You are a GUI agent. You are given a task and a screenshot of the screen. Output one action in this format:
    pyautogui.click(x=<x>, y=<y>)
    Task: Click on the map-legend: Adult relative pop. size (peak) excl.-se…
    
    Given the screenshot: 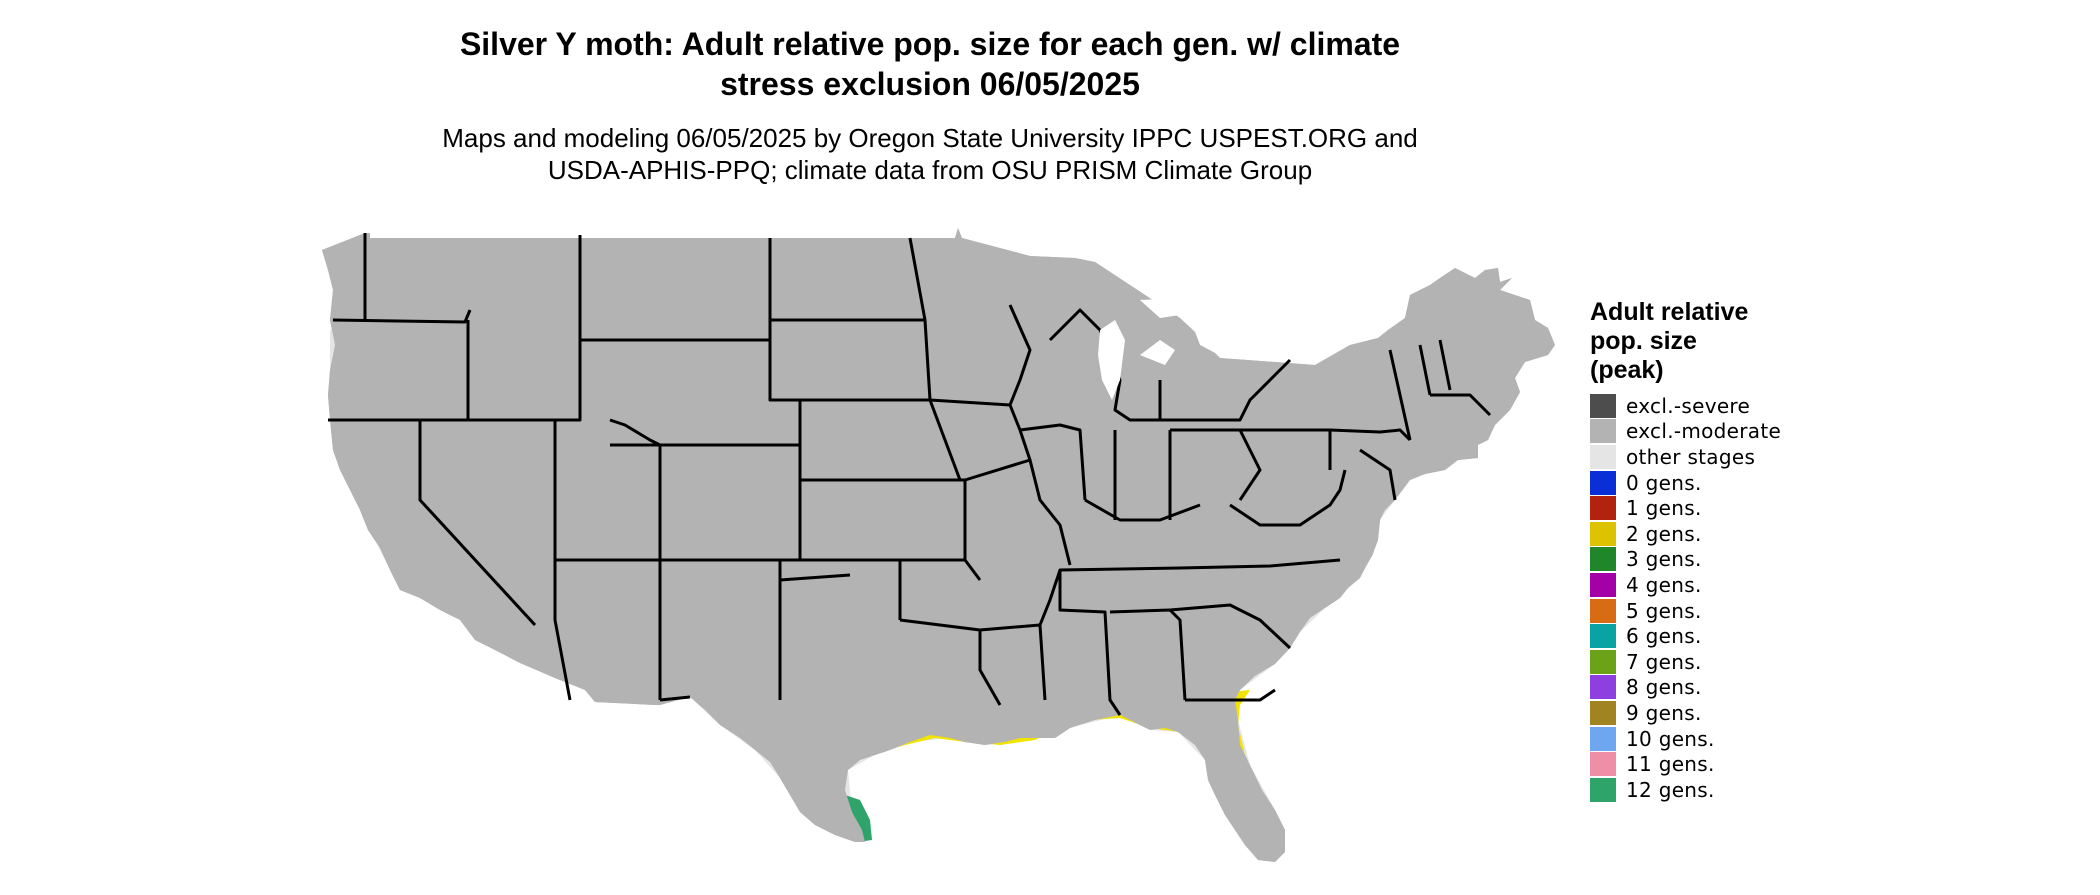 What is the action you would take?
    pyautogui.click(x=1740, y=550)
    